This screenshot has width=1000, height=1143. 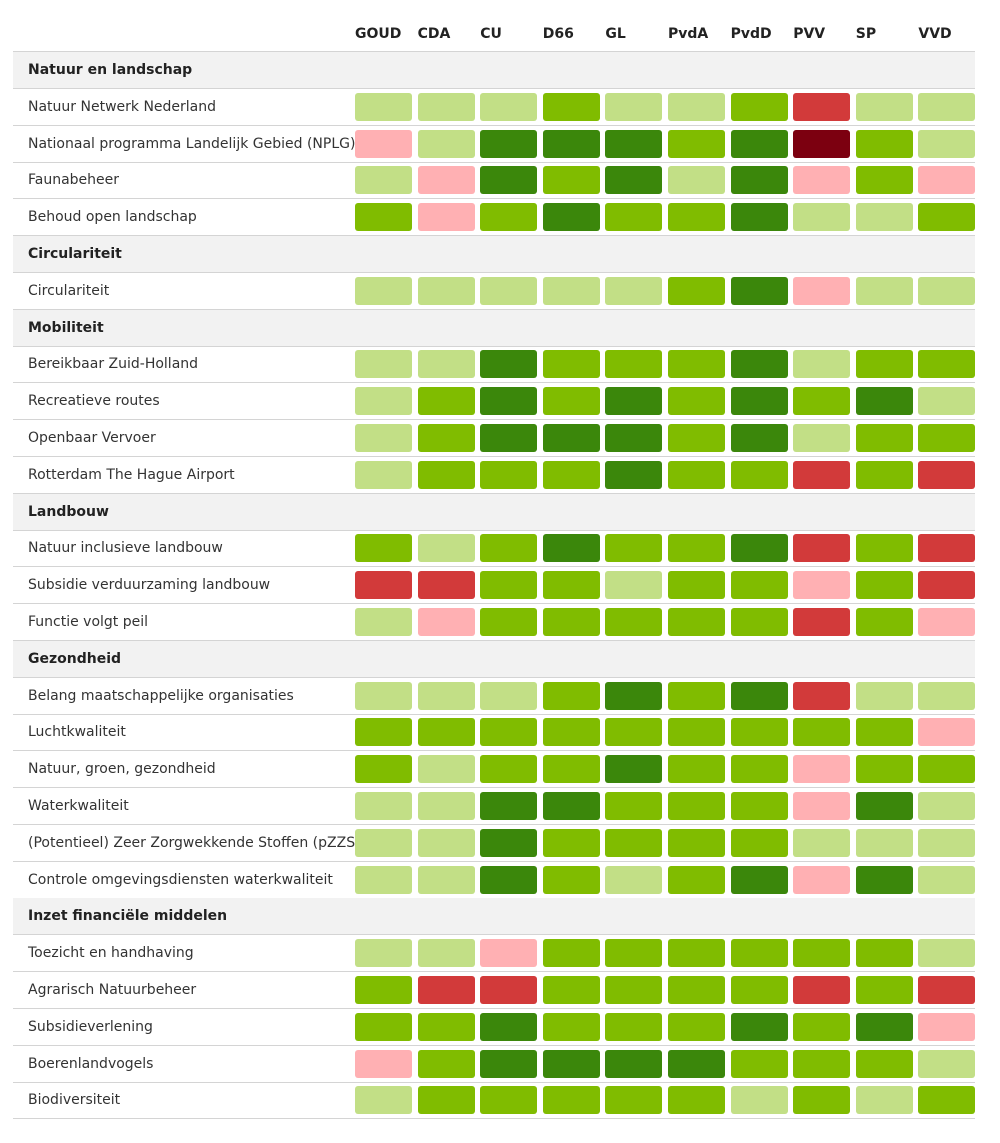 What do you see at coordinates (68, 511) in the screenshot?
I see `section-title: Landbouw` at bounding box center [68, 511].